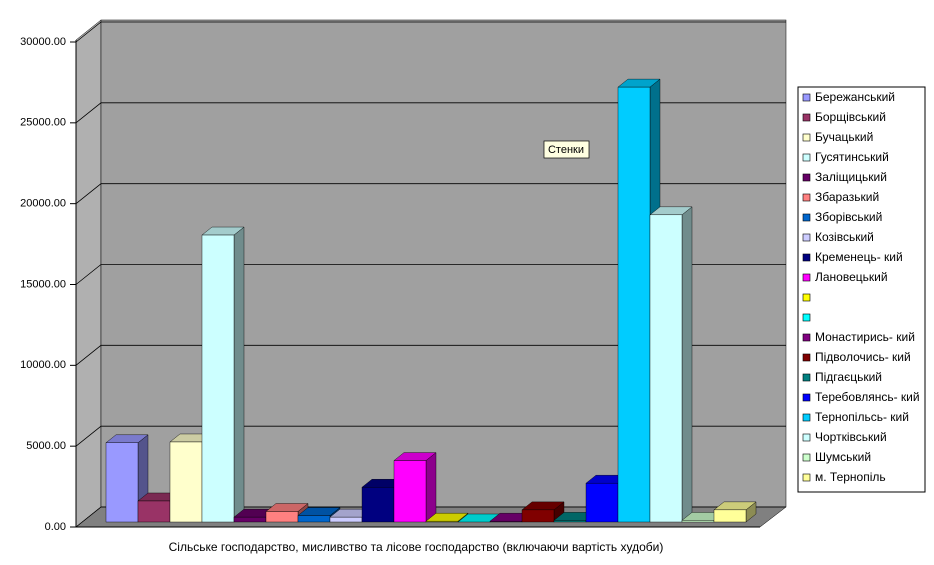 The image size is (934, 565). I want to click on legend-label: м. Тернопіль, so click(850, 477).